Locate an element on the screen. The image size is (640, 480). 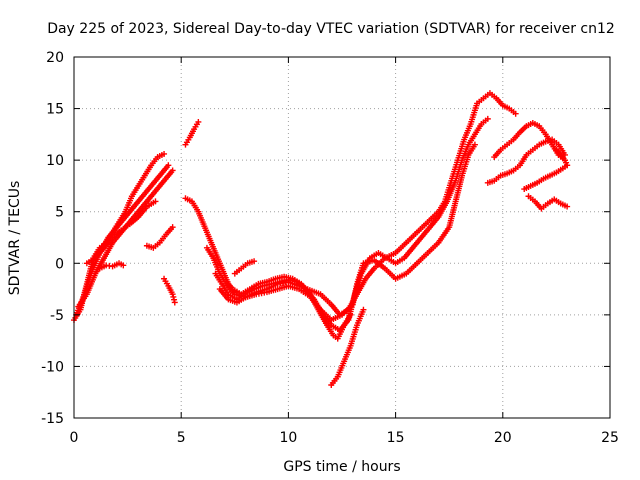
y-axis-label: SDTVAR / TECUs is located at coordinates (15, 238).